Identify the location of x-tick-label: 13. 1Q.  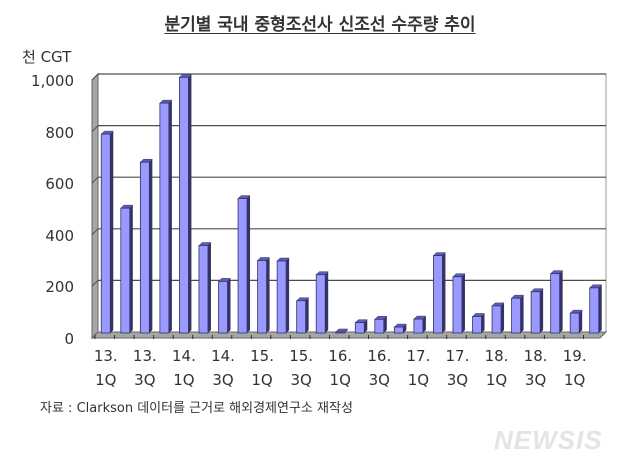
(106, 368).